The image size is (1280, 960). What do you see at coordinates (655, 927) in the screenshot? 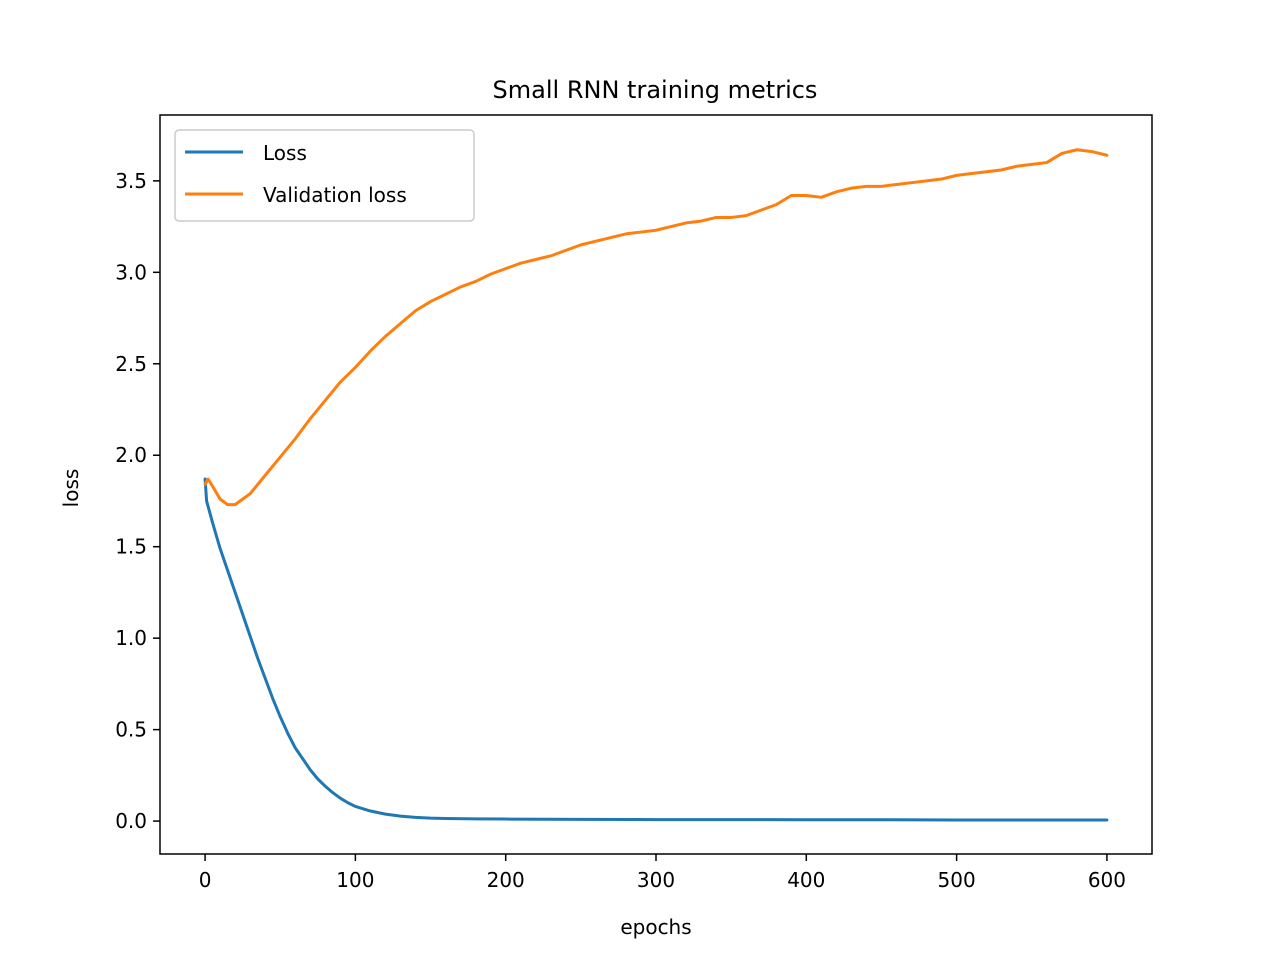
I see `x-axis-label: epochs` at bounding box center [655, 927].